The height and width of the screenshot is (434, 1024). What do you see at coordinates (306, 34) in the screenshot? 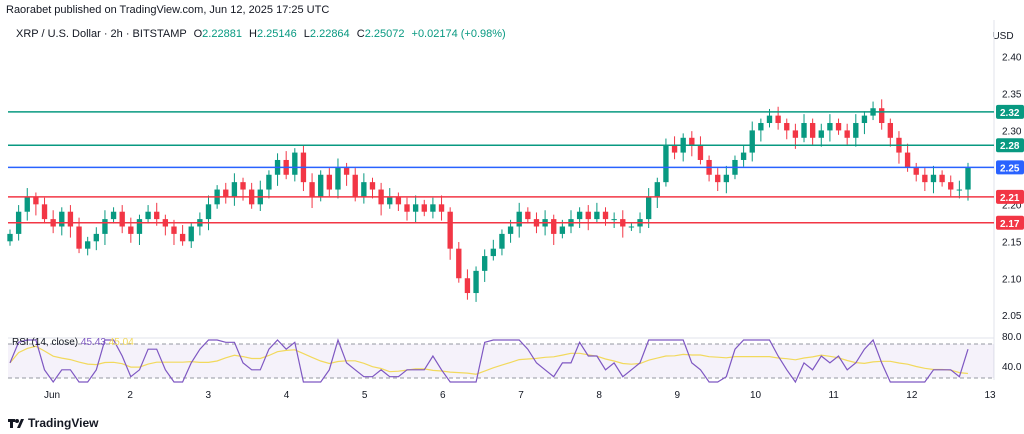
I see `low-label: L` at bounding box center [306, 34].